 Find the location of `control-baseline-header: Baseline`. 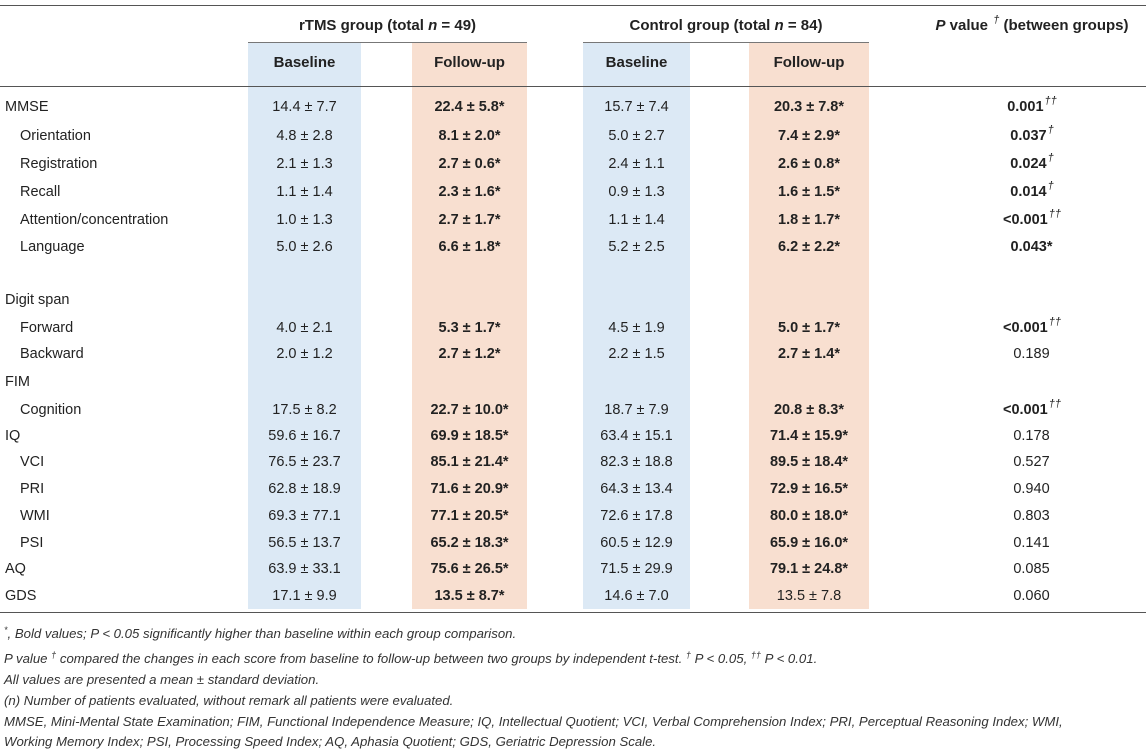

control-baseline-header: Baseline is located at coordinates (636, 62).